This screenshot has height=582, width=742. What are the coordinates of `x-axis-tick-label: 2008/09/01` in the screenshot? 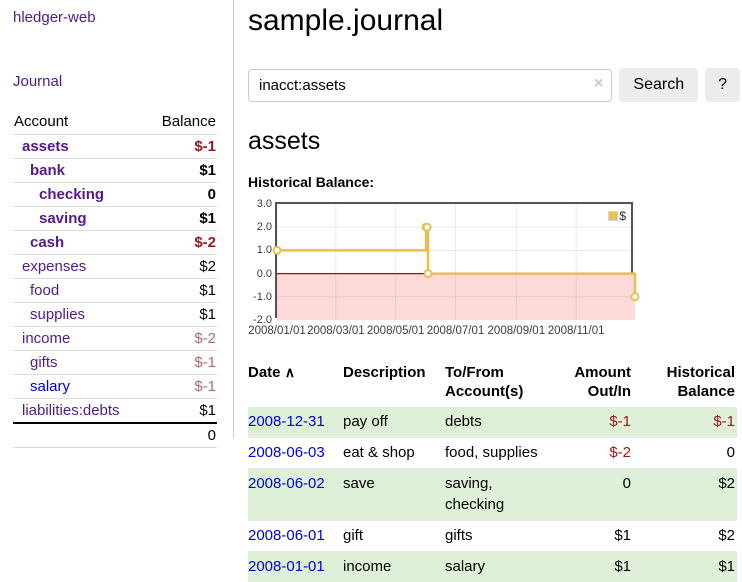 It's located at (516, 331).